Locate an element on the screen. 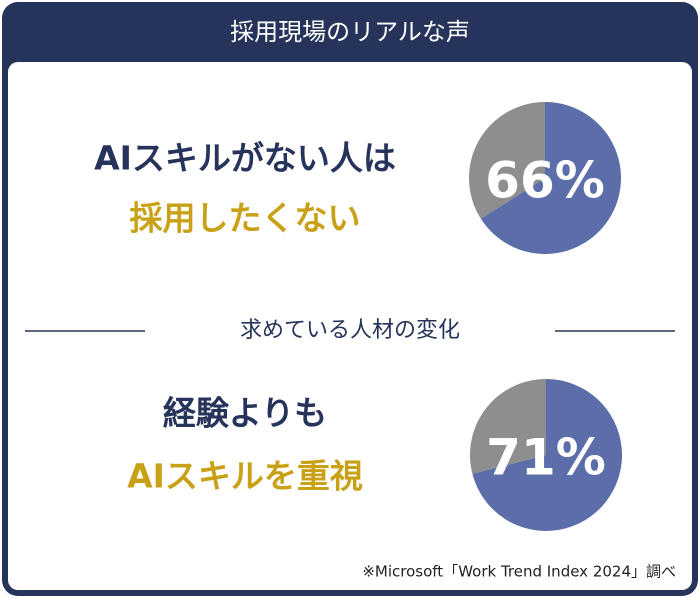  headline: 経験よりも is located at coordinates (245, 413).